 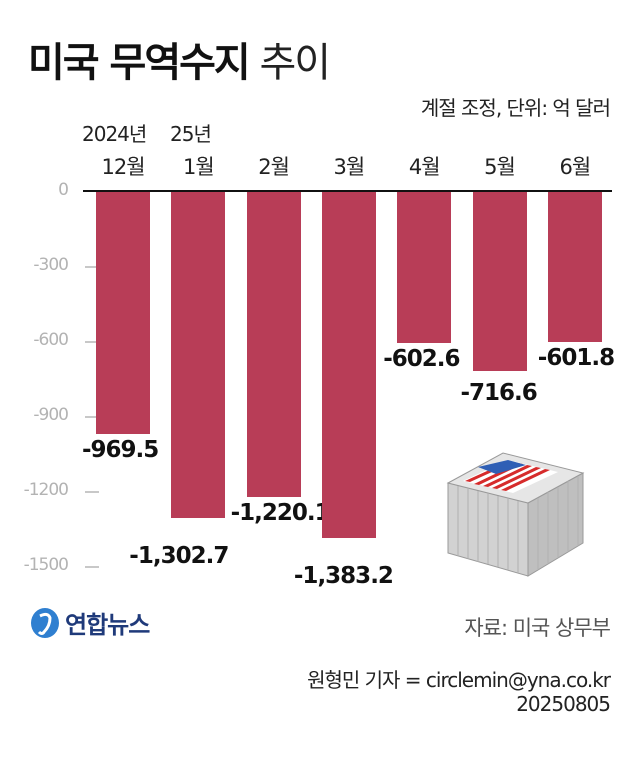 I want to click on y-tick-label: -600, so click(x=51, y=340).